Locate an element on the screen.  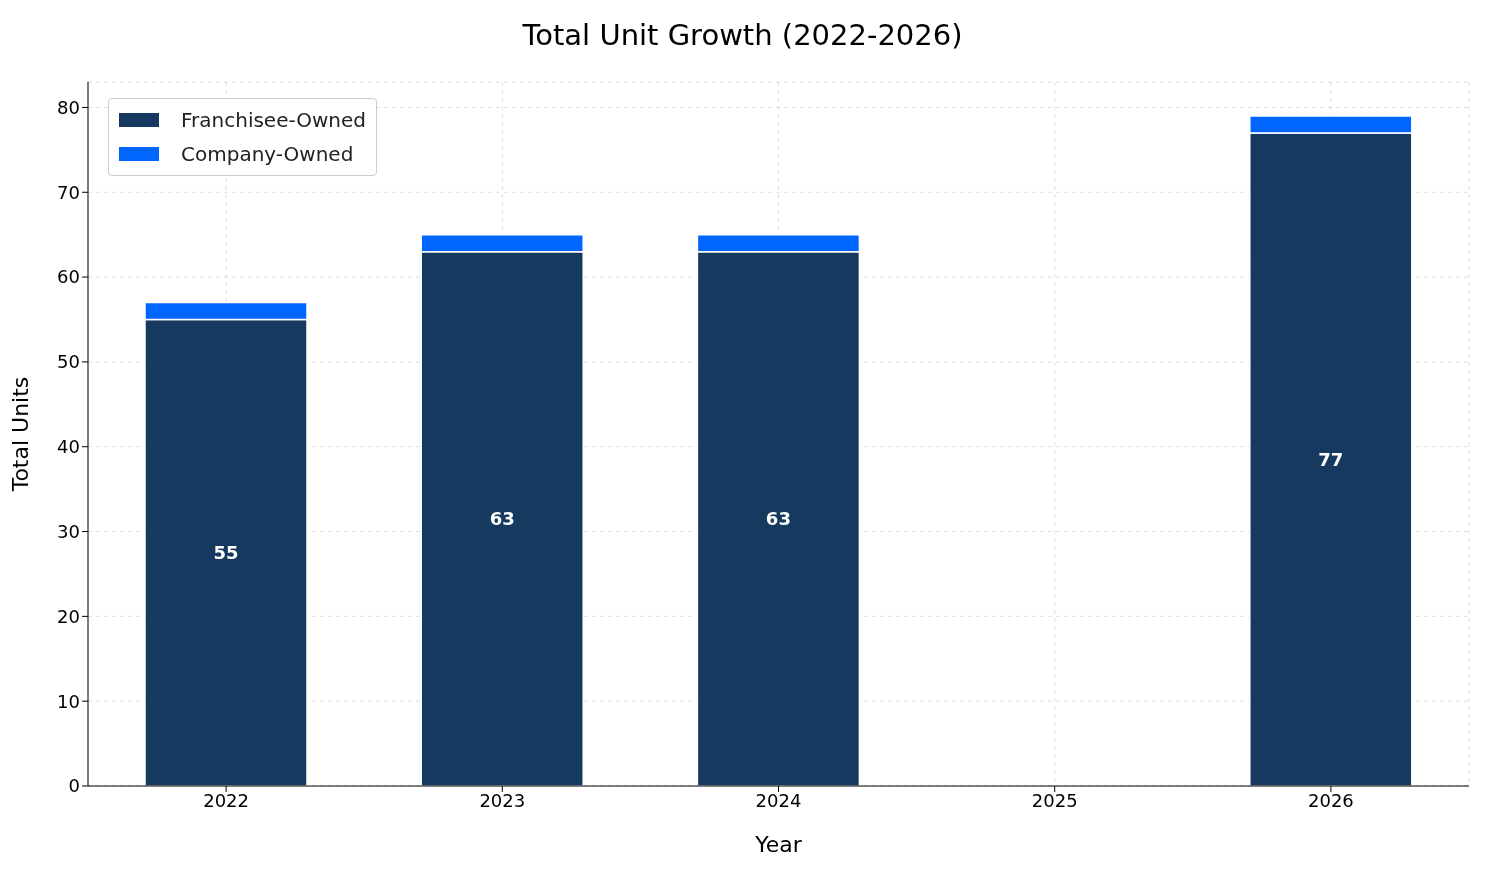
y-tick-label: 20 is located at coordinates (68, 616).